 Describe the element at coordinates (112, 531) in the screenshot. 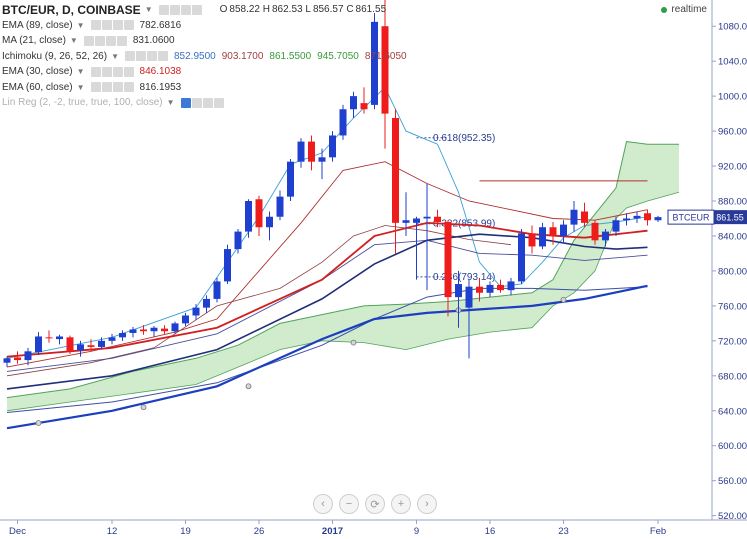

I see `x-tick-label: 12` at that location.